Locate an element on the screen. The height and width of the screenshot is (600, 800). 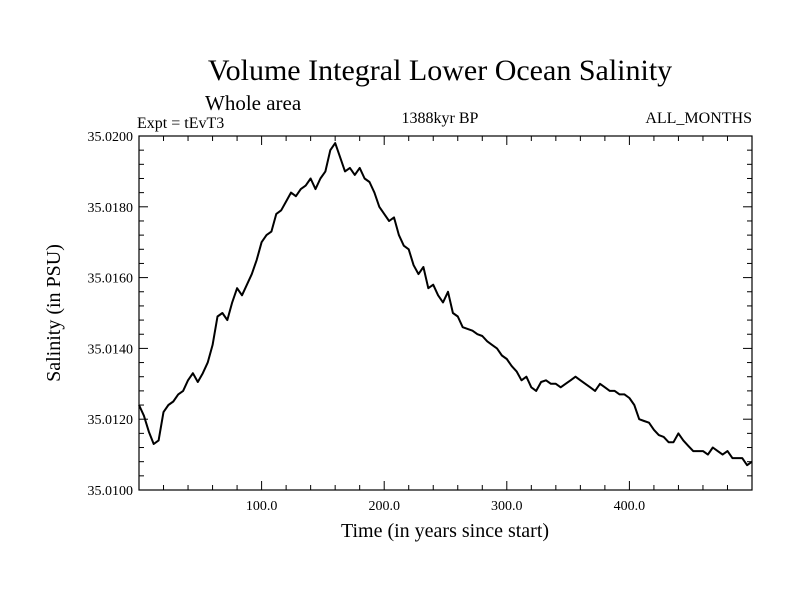
months-label: ALL_MONTHS is located at coordinates (698, 118).